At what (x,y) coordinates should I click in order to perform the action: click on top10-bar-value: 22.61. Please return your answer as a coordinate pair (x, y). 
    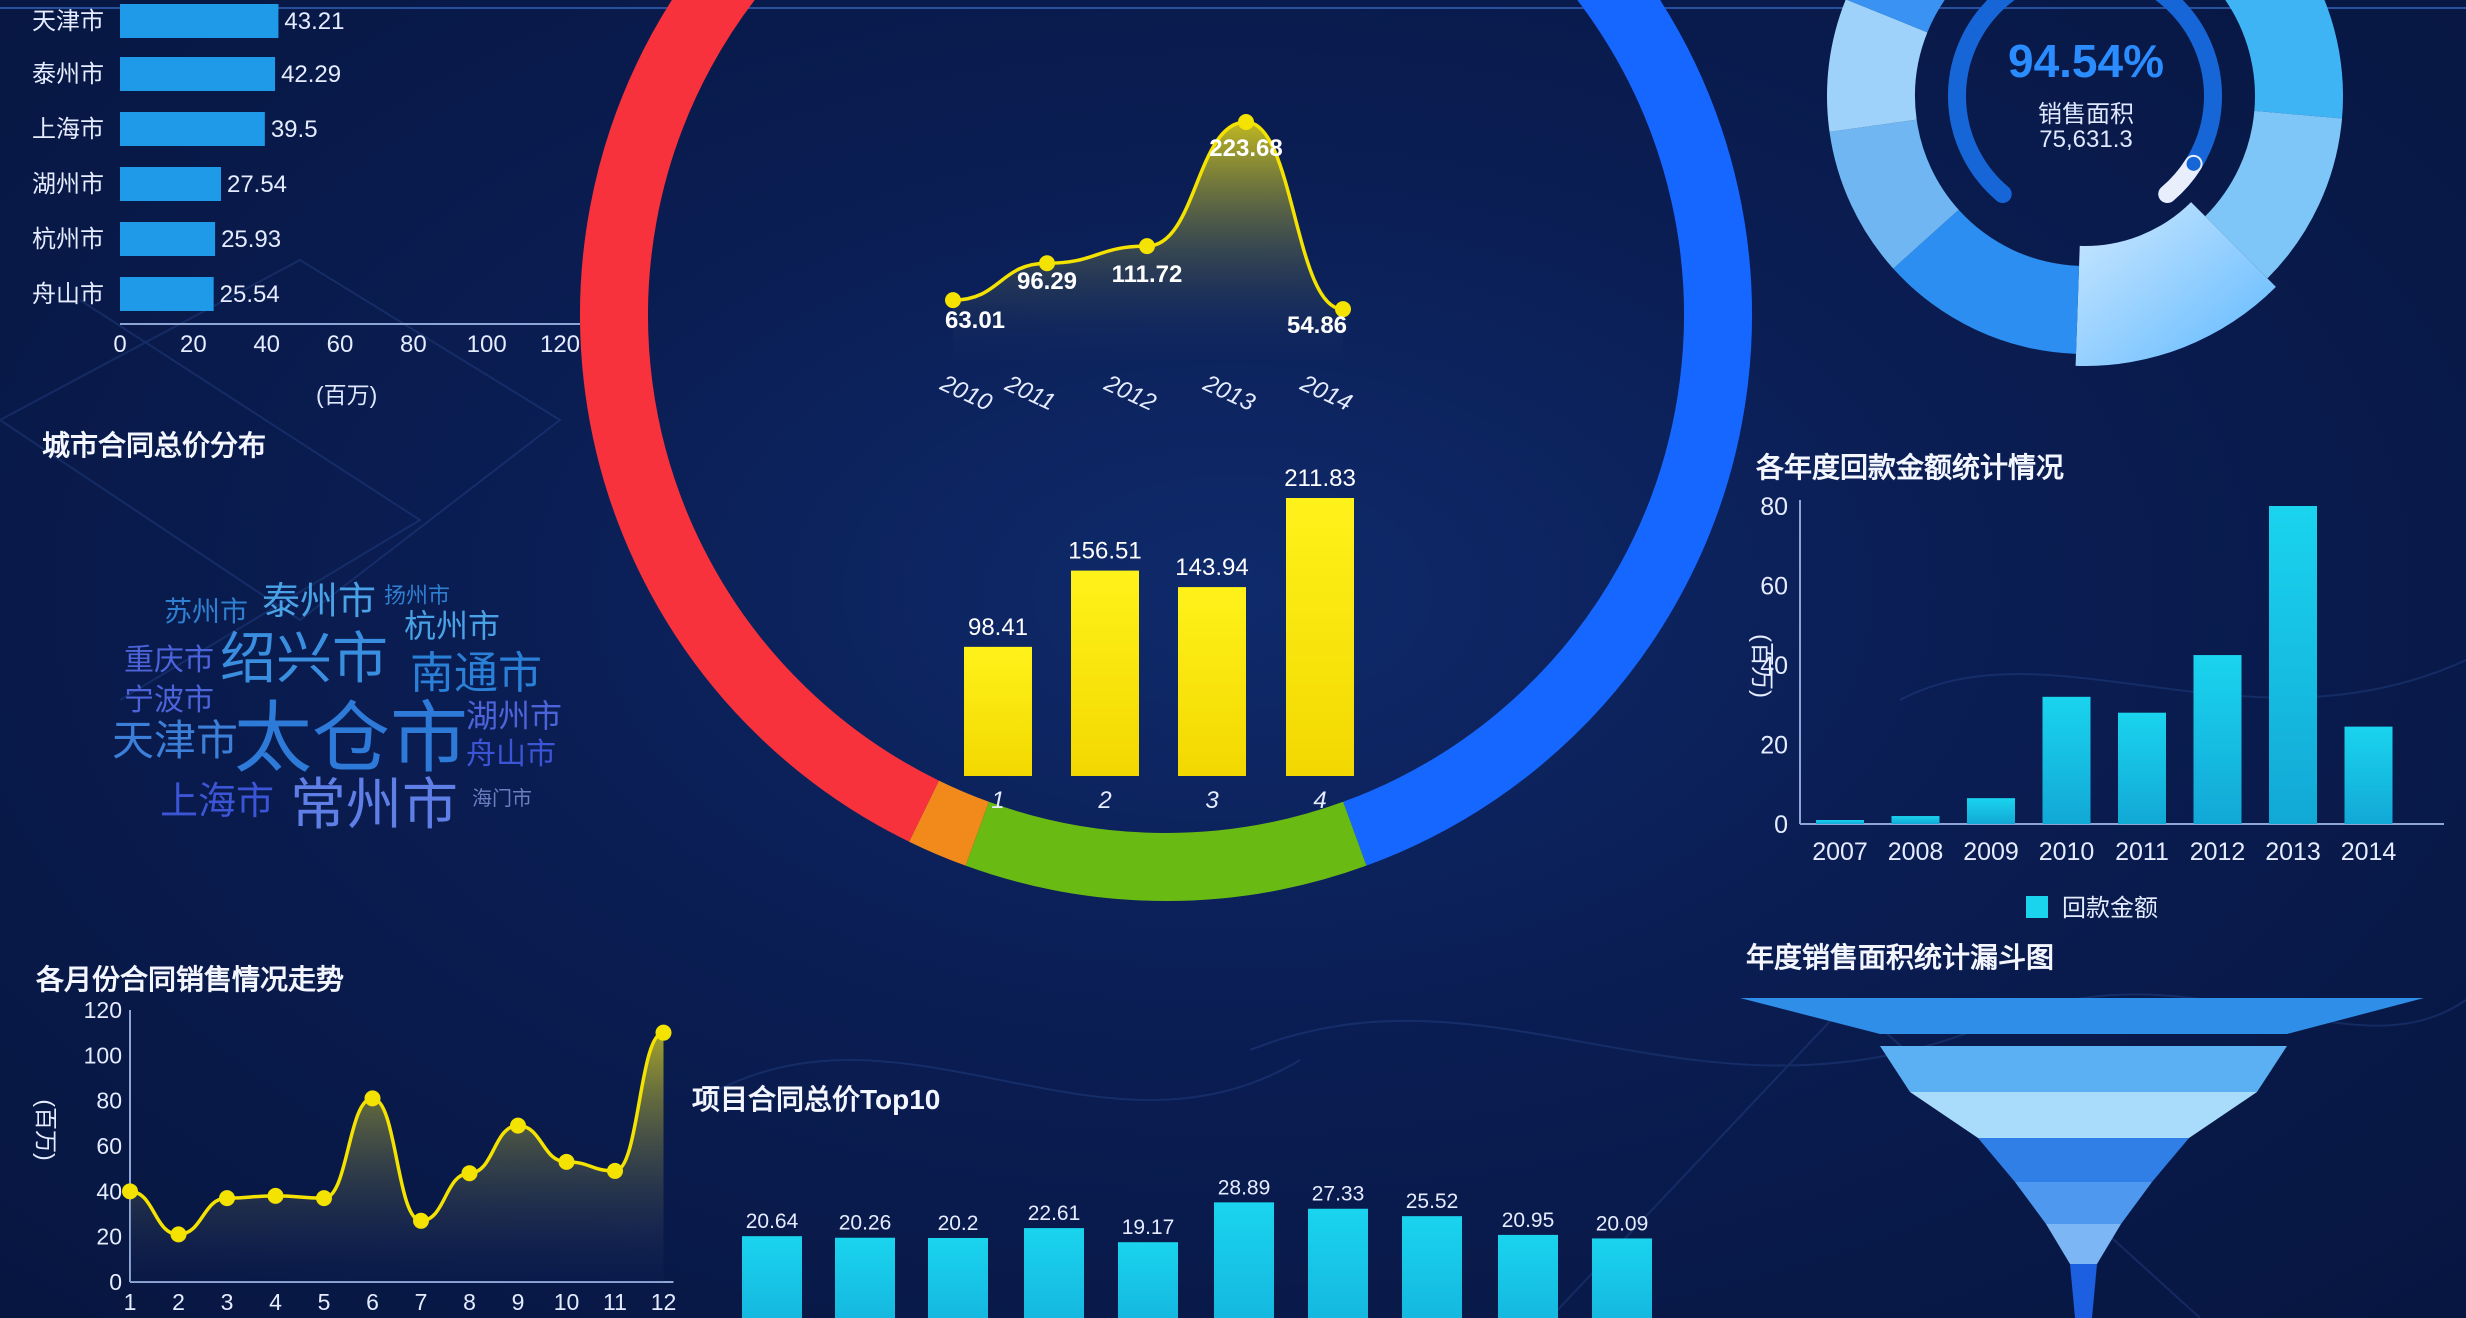
    Looking at the image, I should click on (1054, 1213).